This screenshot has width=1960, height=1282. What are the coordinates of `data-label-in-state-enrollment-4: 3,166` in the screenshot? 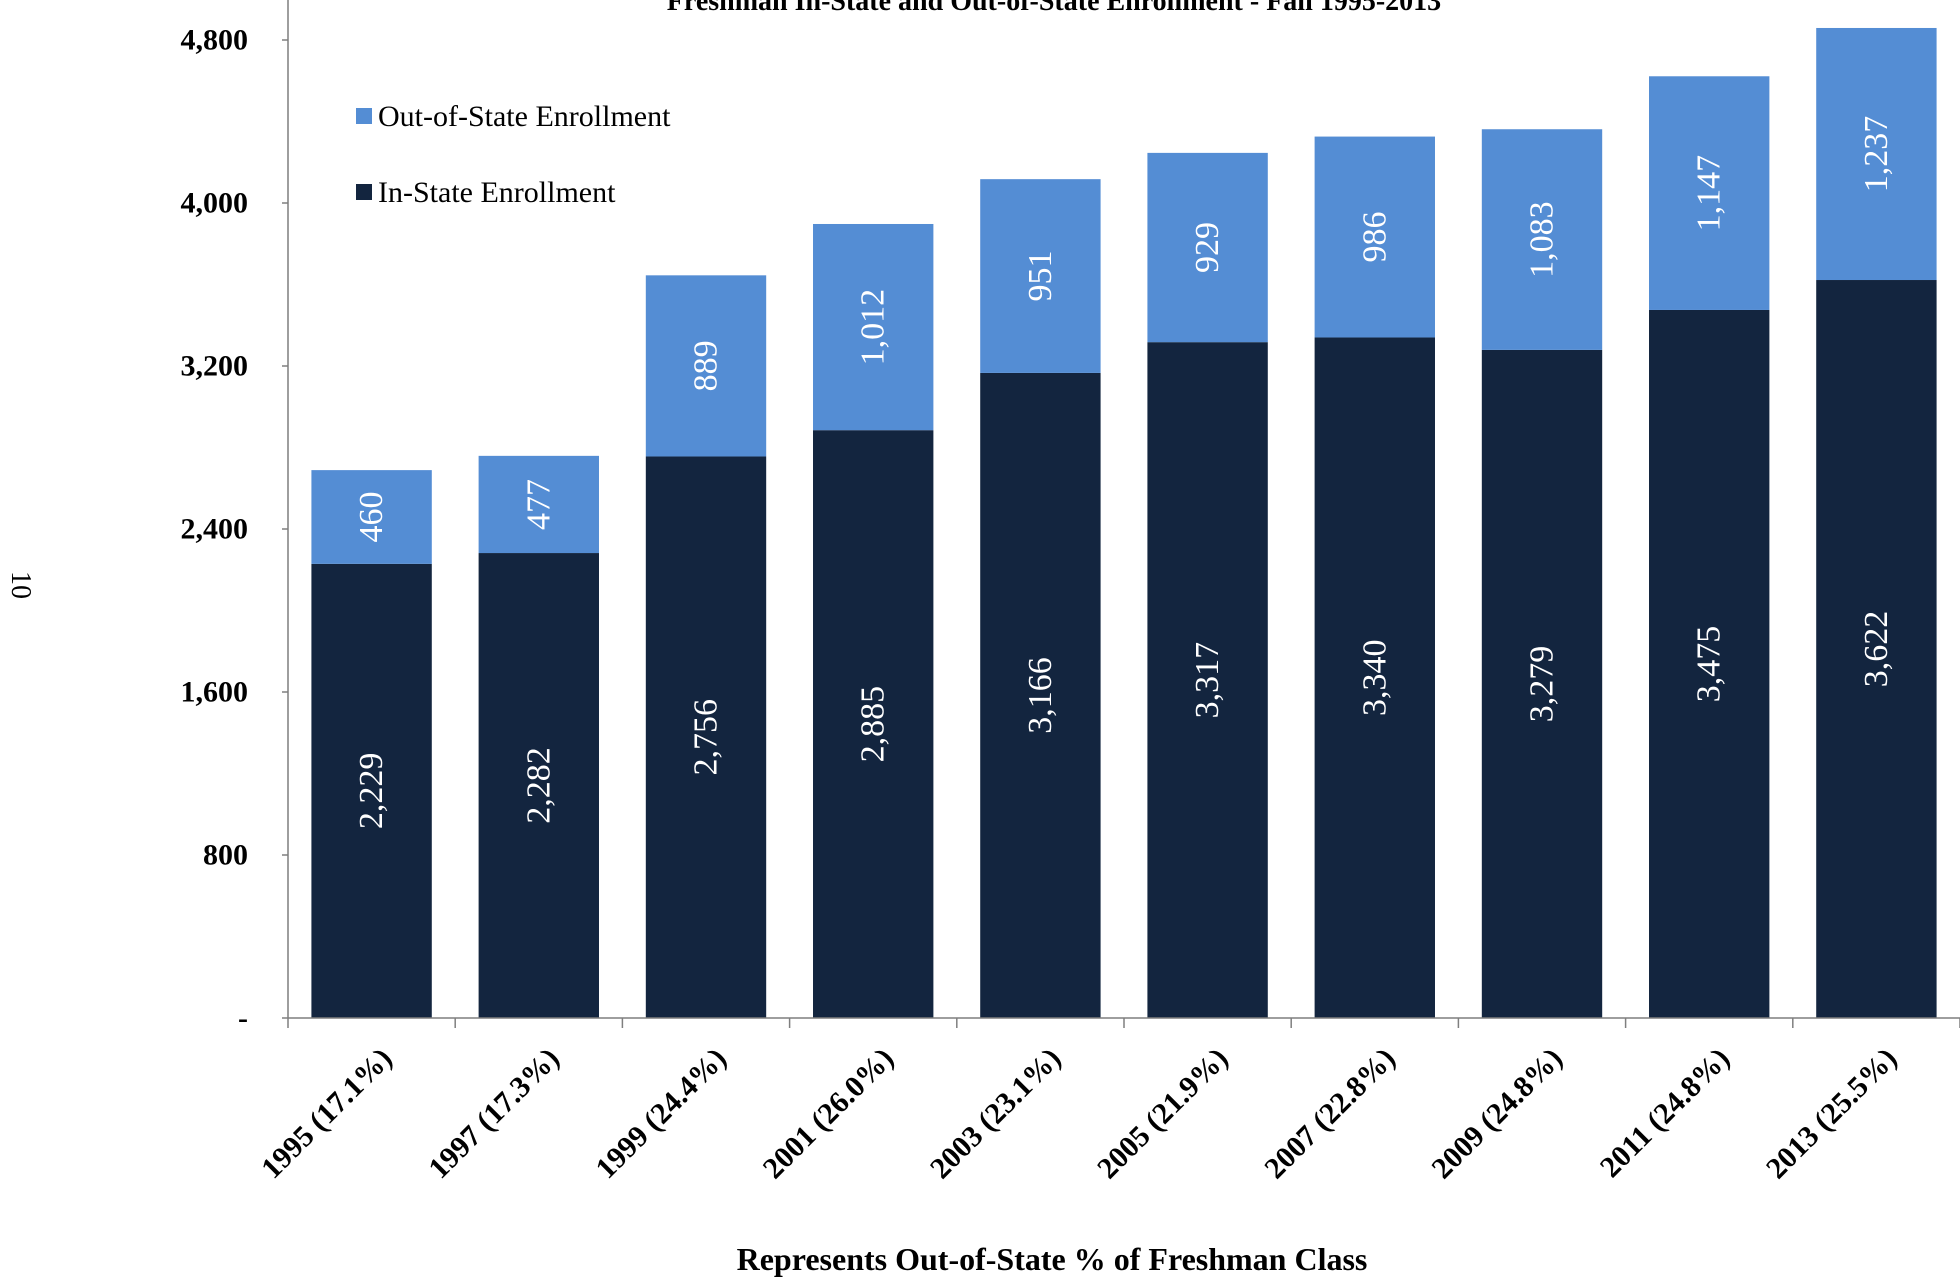 It's located at (1040, 695).